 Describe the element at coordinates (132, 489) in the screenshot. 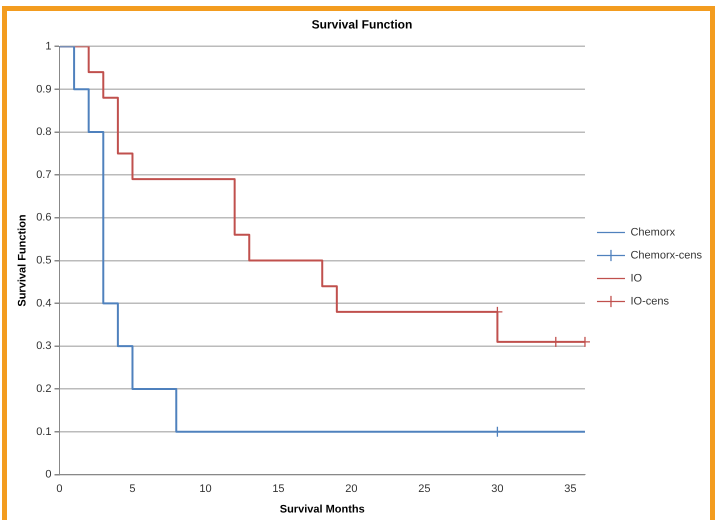

I see `x-tick-label: 5` at that location.